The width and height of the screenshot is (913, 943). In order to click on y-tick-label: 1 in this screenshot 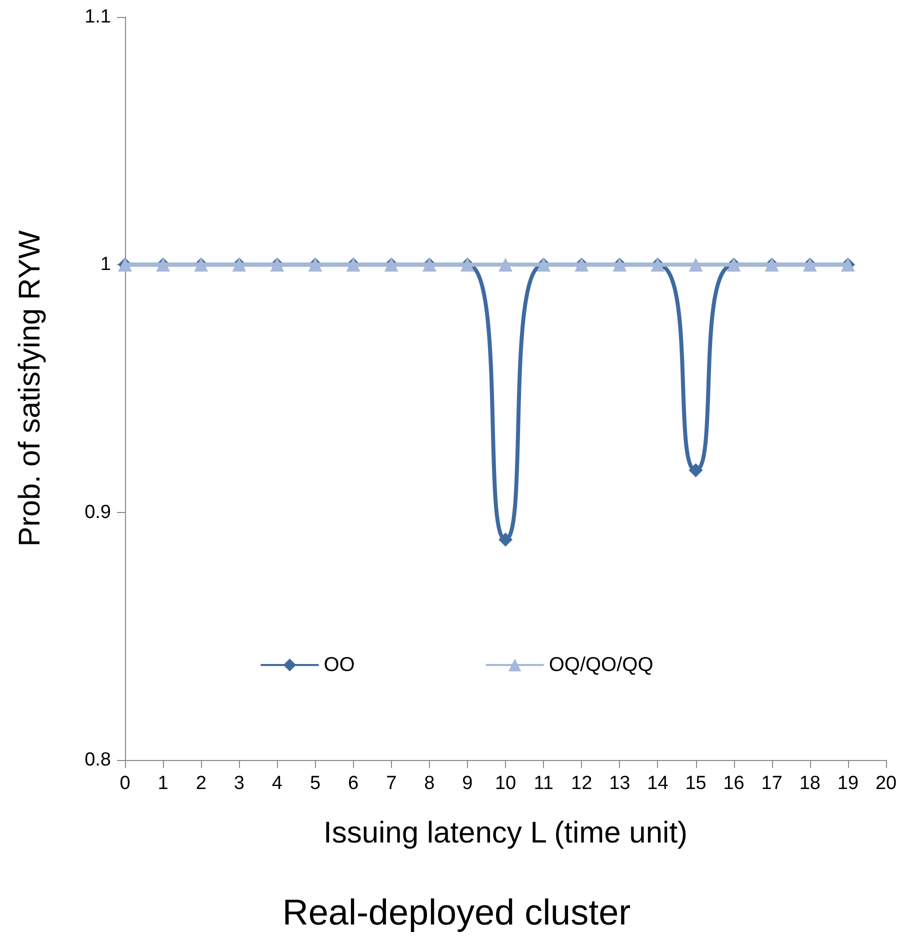, I will do `click(105, 265)`.